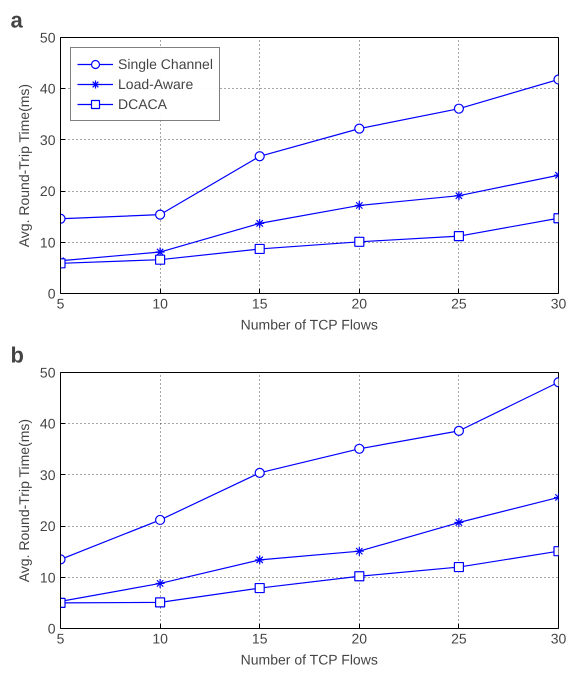  What do you see at coordinates (143, 104) in the screenshot?
I see `legend-label: DCACA` at bounding box center [143, 104].